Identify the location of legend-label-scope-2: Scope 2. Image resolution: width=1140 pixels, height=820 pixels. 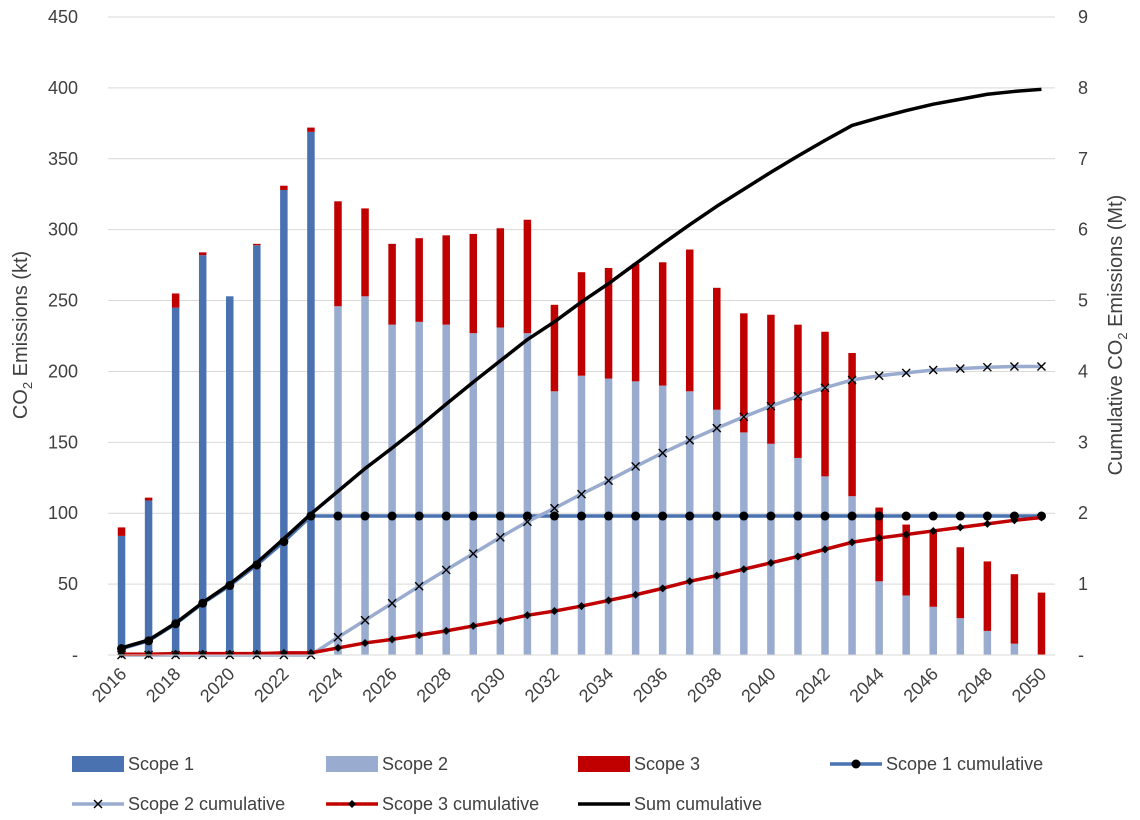
(415, 764).